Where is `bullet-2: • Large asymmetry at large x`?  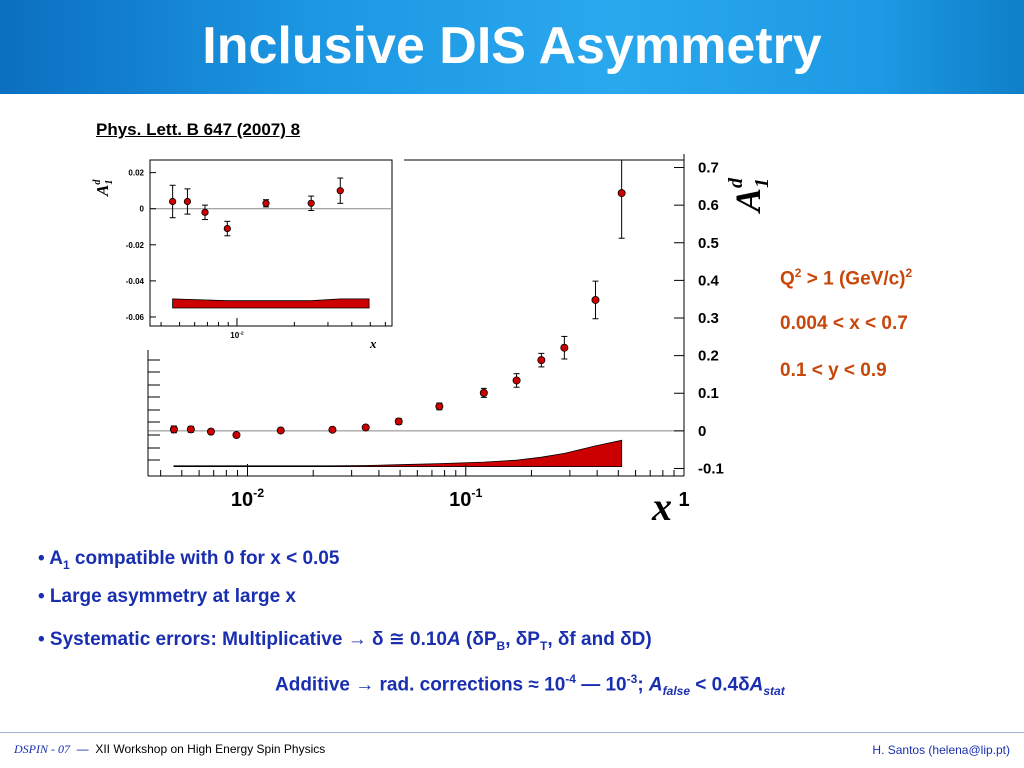 bullet-2: • Large asymmetry at large x is located at coordinates (167, 596).